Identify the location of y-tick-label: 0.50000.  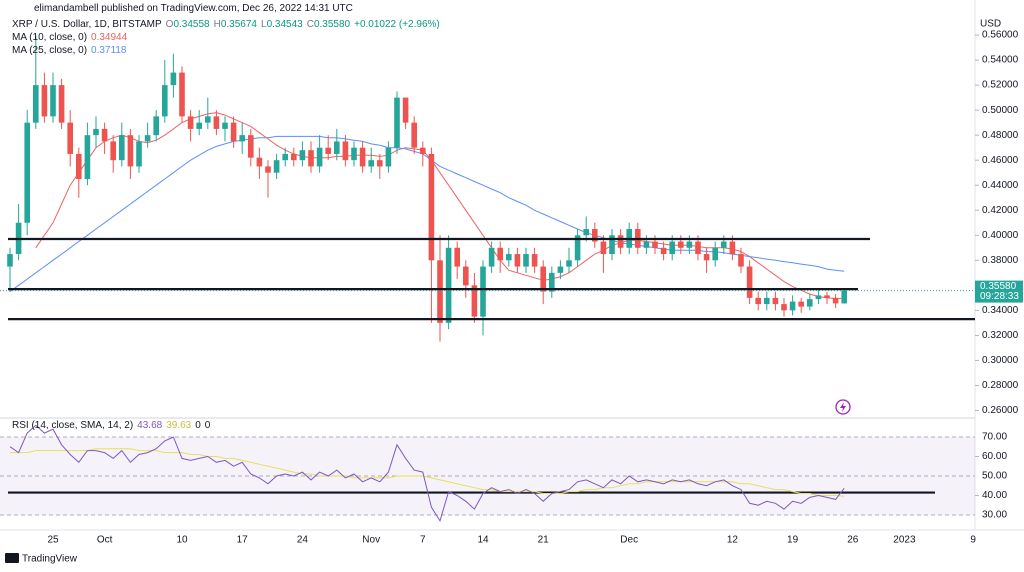
(1000, 110).